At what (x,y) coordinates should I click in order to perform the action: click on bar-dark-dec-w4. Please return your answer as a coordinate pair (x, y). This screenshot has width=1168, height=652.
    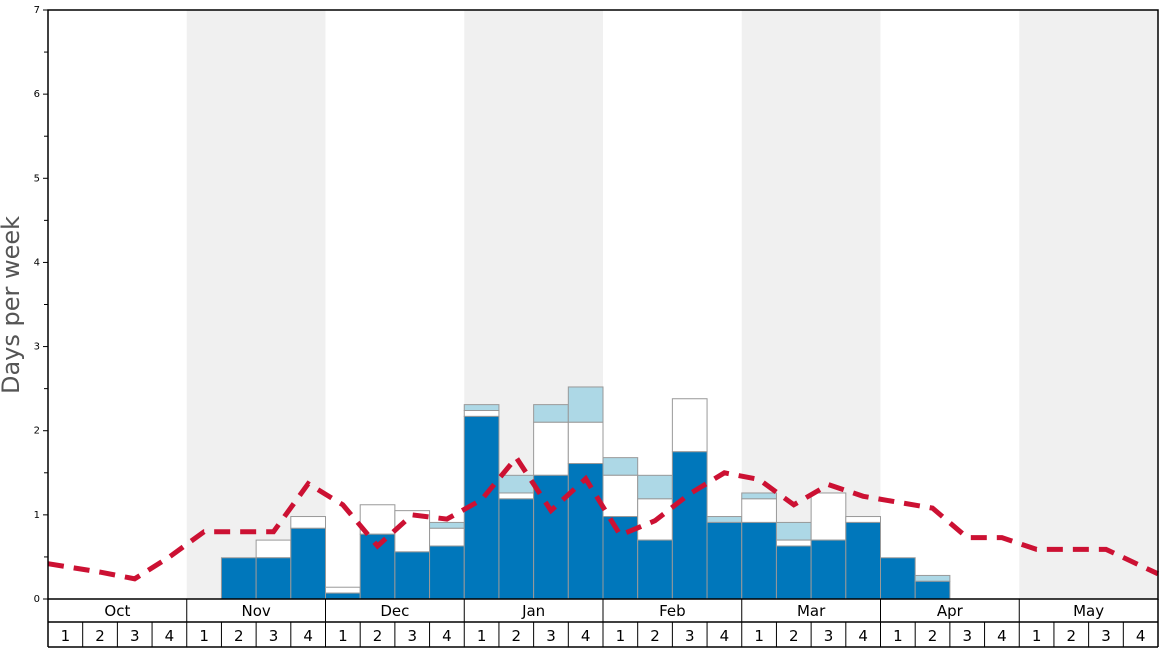
    Looking at the image, I should click on (447, 572).